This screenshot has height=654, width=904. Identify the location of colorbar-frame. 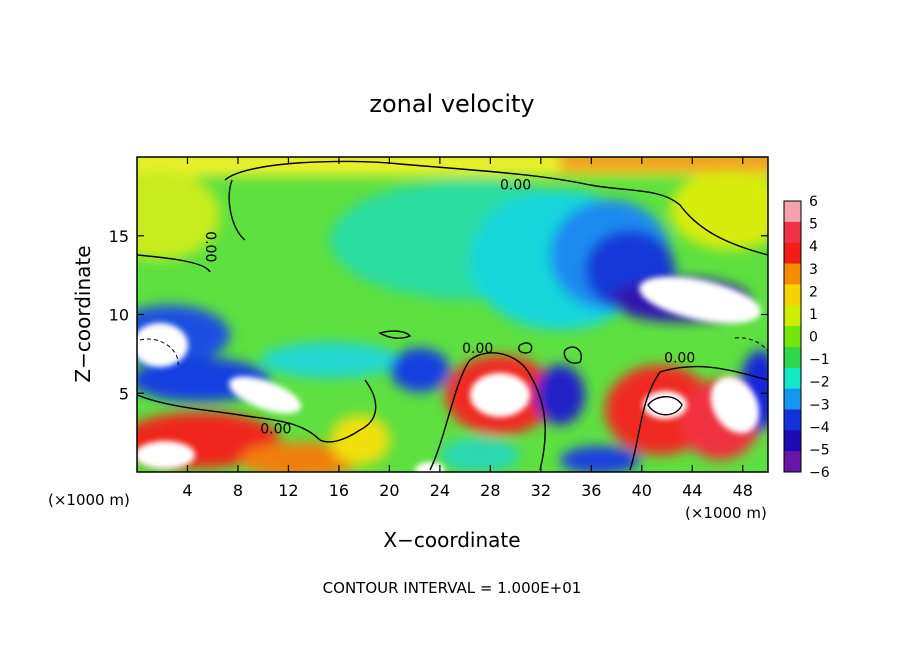
(792, 336).